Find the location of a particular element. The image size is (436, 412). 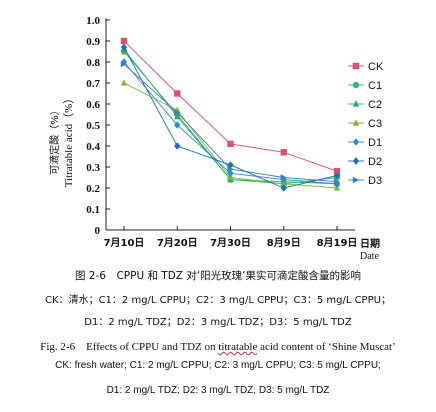

y-tick-label: 0.9 is located at coordinates (93, 42).